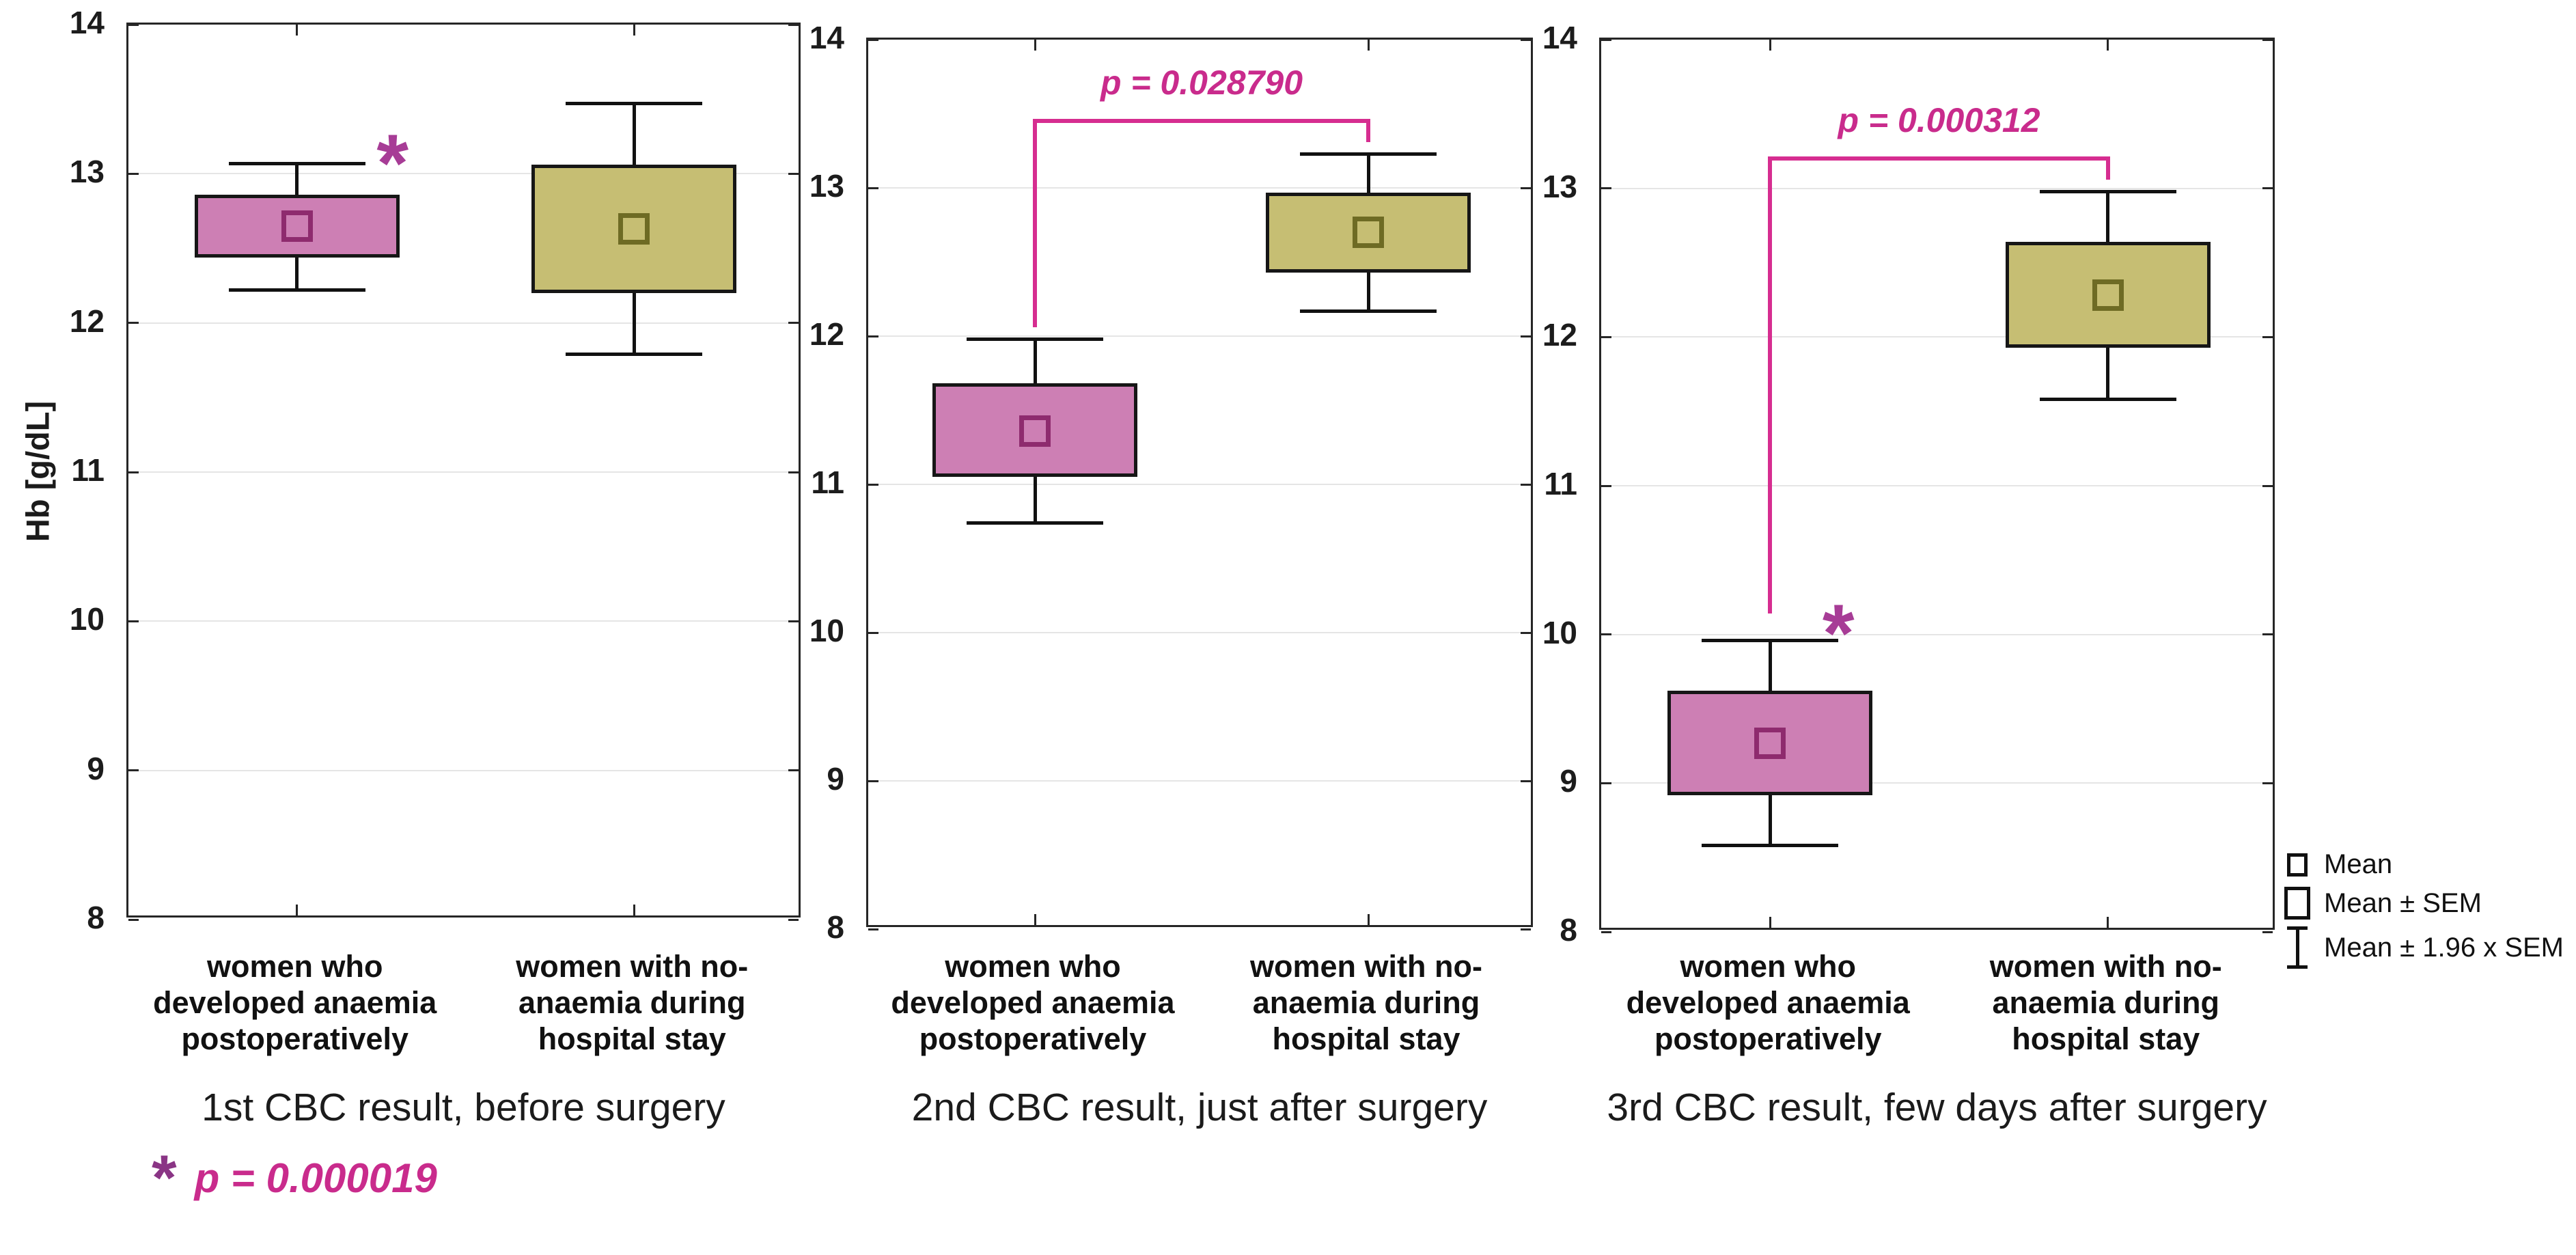 This screenshot has height=1255, width=2576. Describe the element at coordinates (2420, 947) in the screenshot. I see `legend-row-whisker: Mean ± 1.96 x SEM` at that location.